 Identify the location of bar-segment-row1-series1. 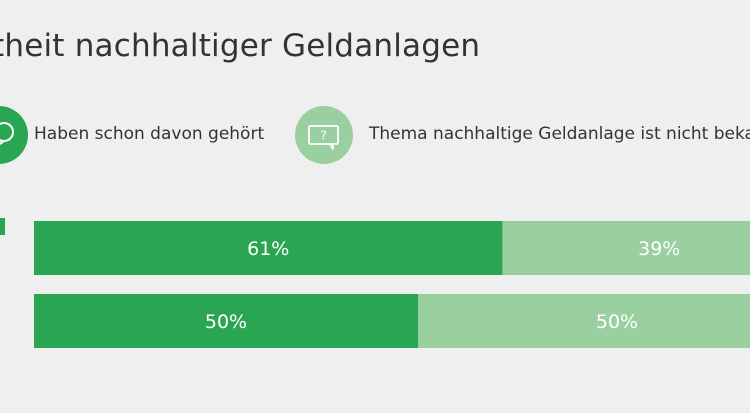
(268, 248).